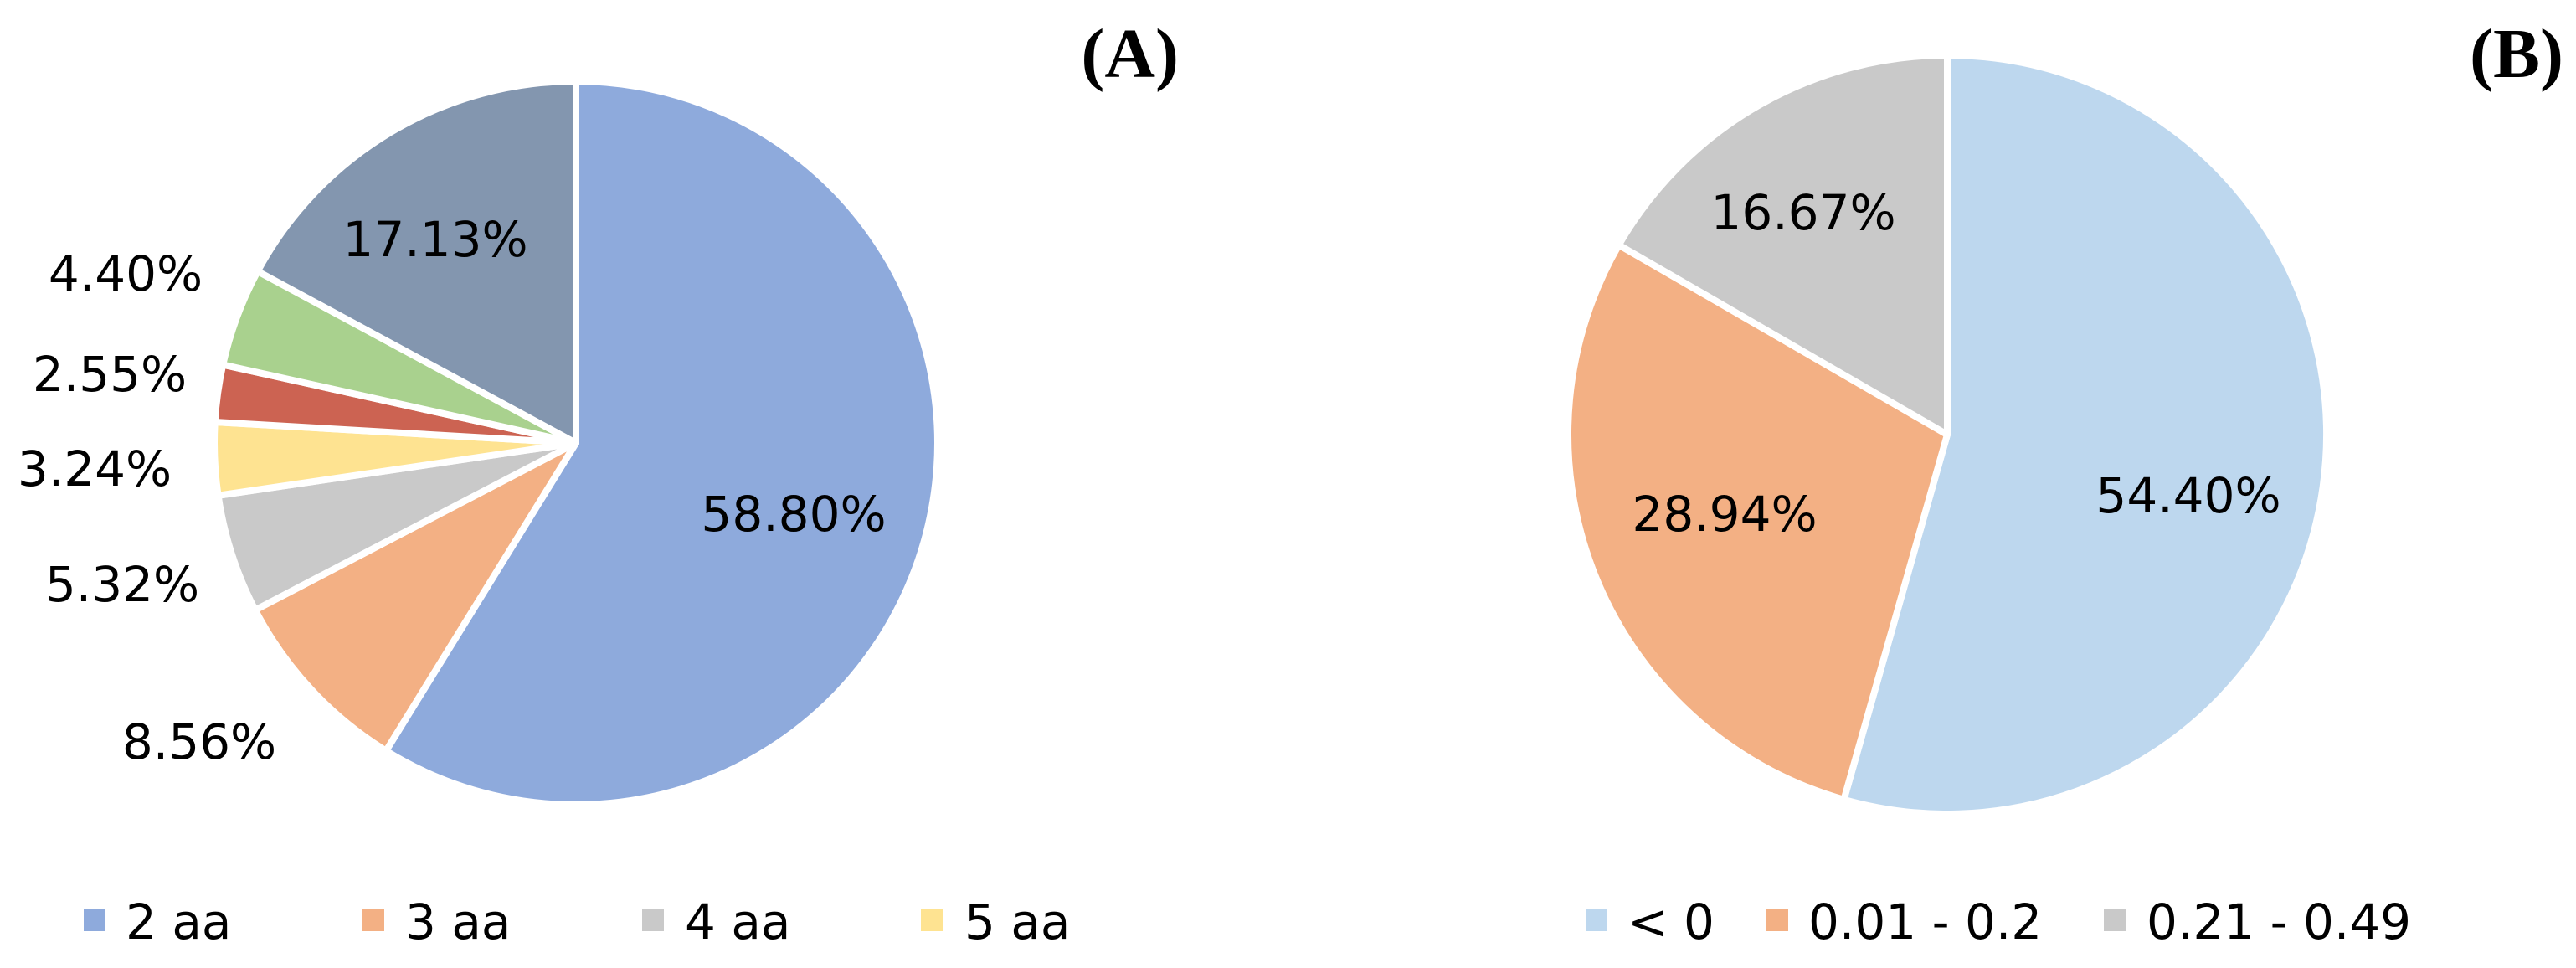  I want to click on legend-label-3aa: 3 aa, so click(458, 921).